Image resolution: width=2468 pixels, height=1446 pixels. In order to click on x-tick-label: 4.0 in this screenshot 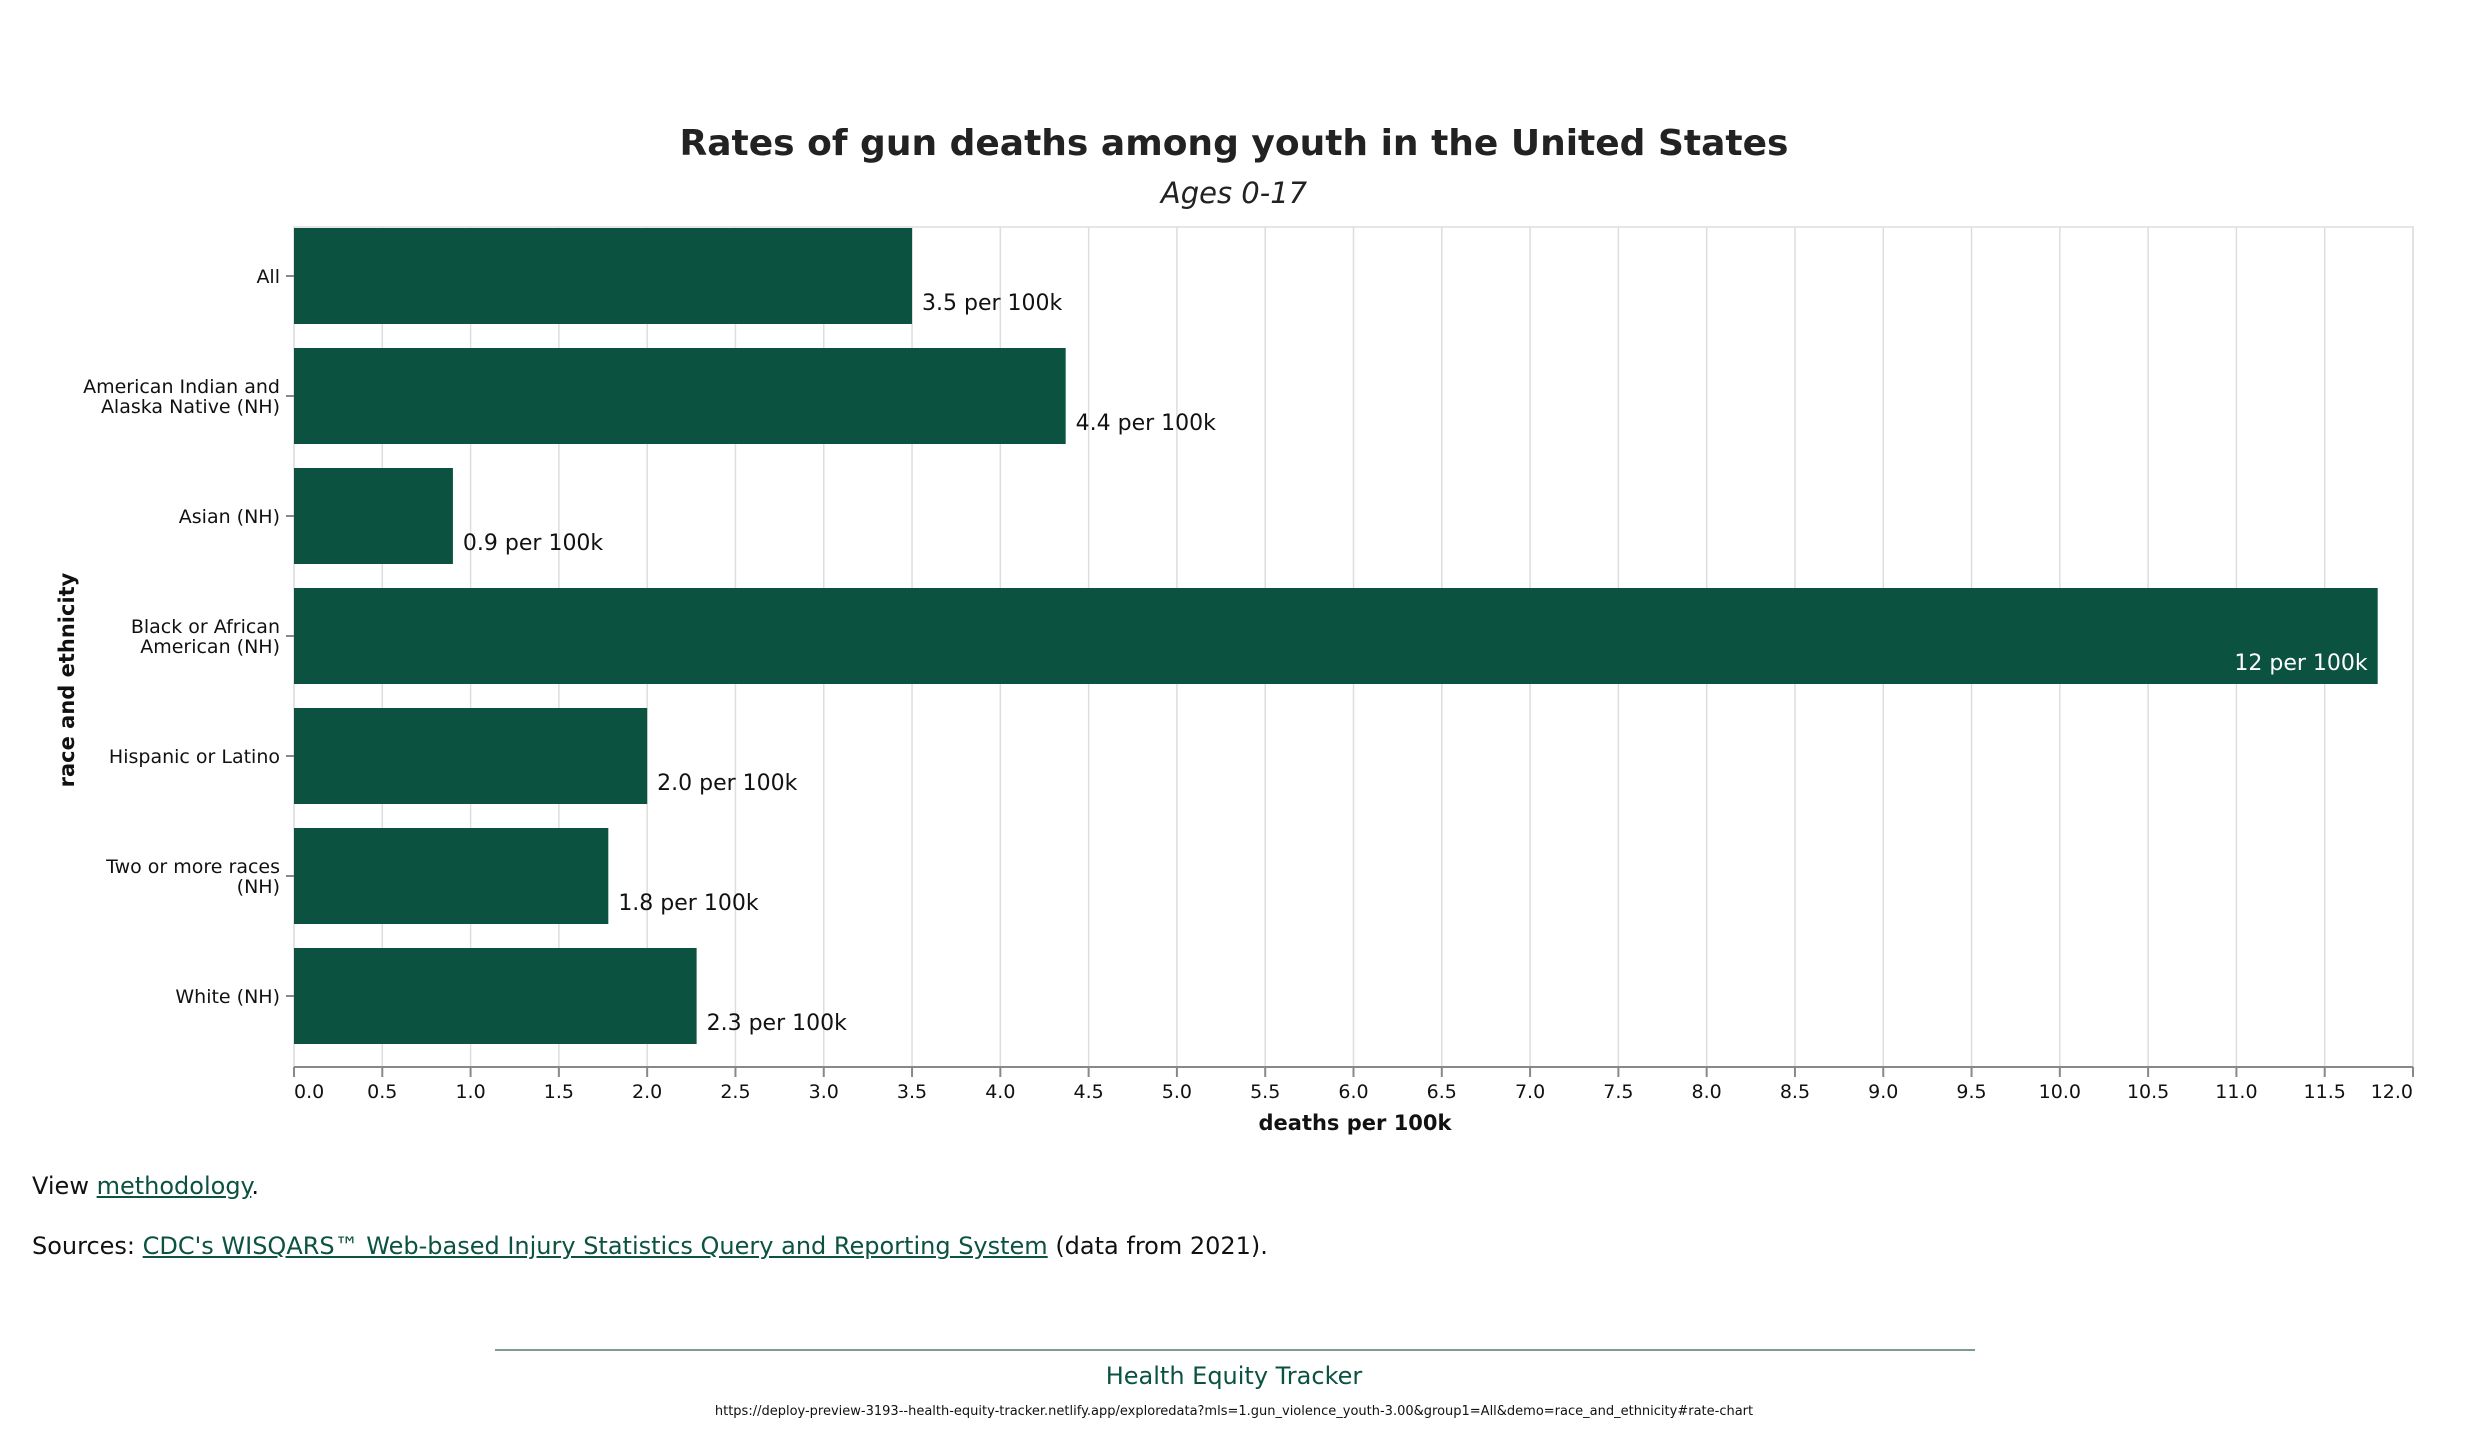, I will do `click(1000, 1092)`.